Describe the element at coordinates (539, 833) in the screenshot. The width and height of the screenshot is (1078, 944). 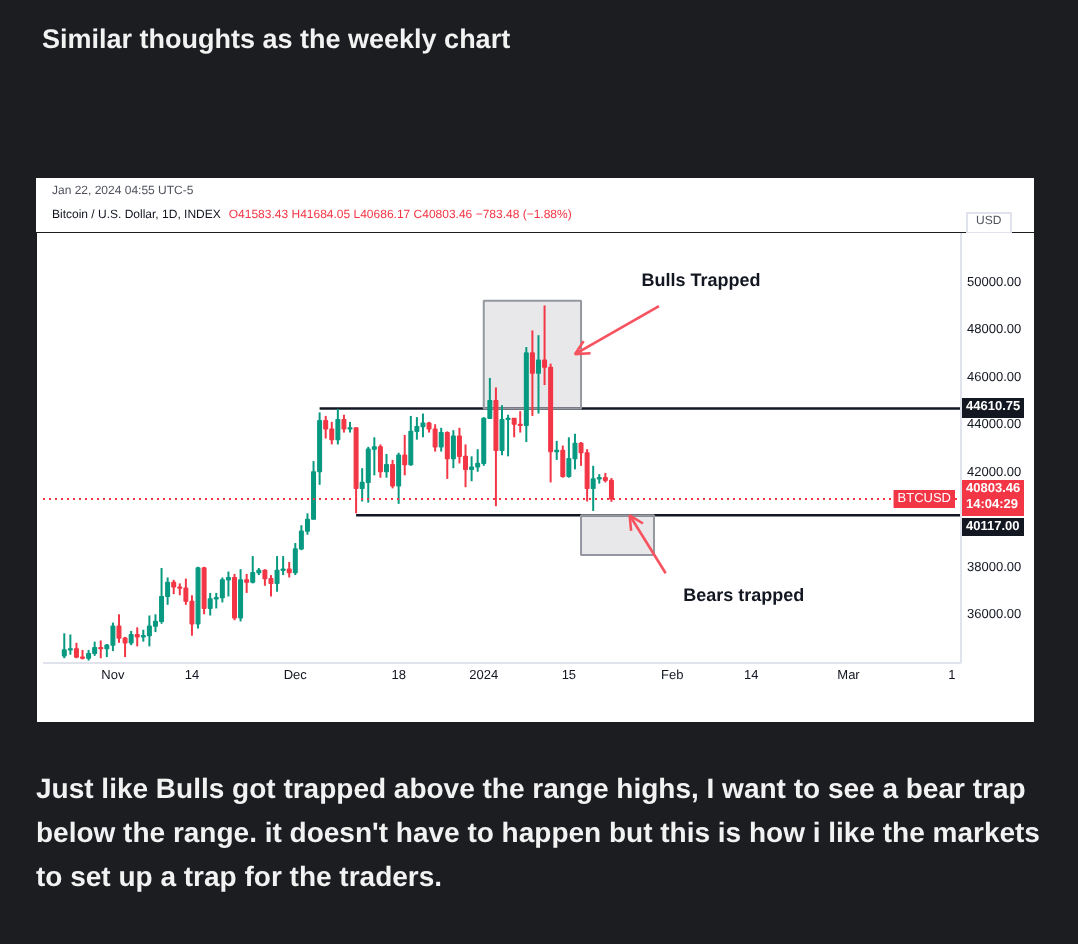
I see `text: Just like Bulls got trapped above the range highs, I want to see a bear trap below the range. it doesn't have to happen but this is how i like the markets to set up a trap for the traders.` at that location.